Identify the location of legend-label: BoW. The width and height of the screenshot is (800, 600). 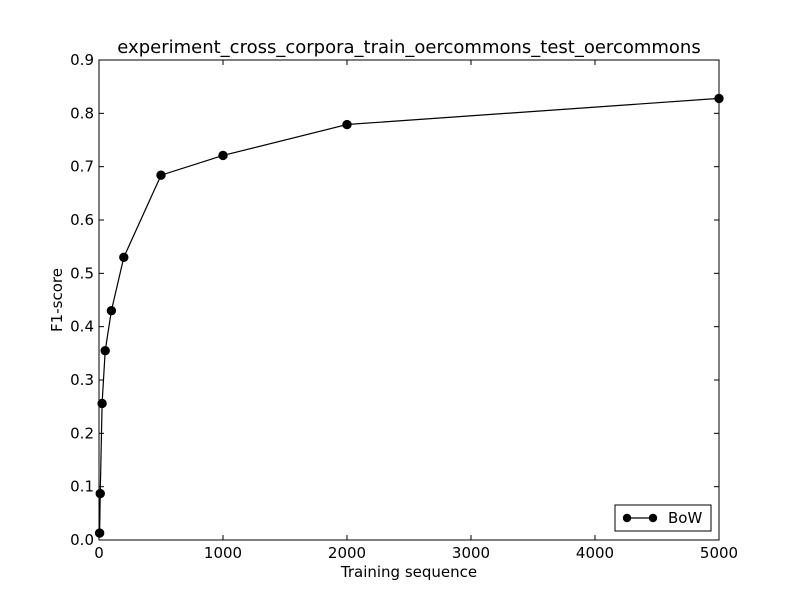
(685, 518).